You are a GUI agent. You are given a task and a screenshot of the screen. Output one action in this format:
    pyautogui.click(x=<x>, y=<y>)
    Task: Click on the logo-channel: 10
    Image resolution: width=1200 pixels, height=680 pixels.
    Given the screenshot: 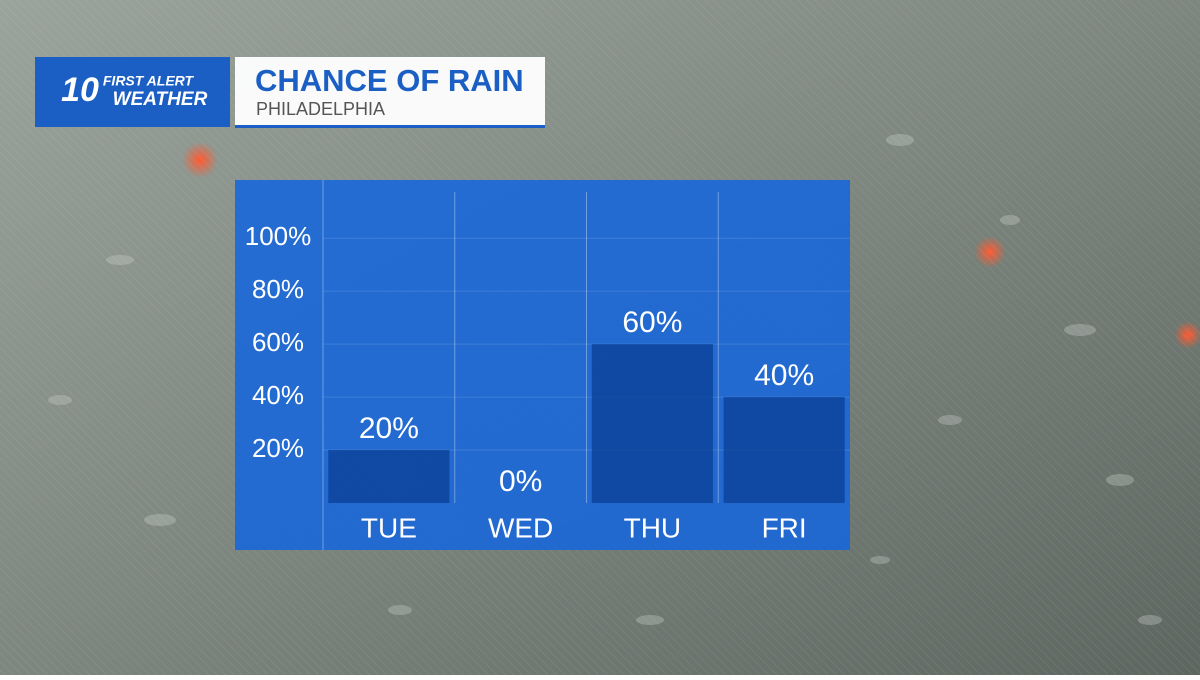 What is the action you would take?
    pyautogui.click(x=80, y=90)
    